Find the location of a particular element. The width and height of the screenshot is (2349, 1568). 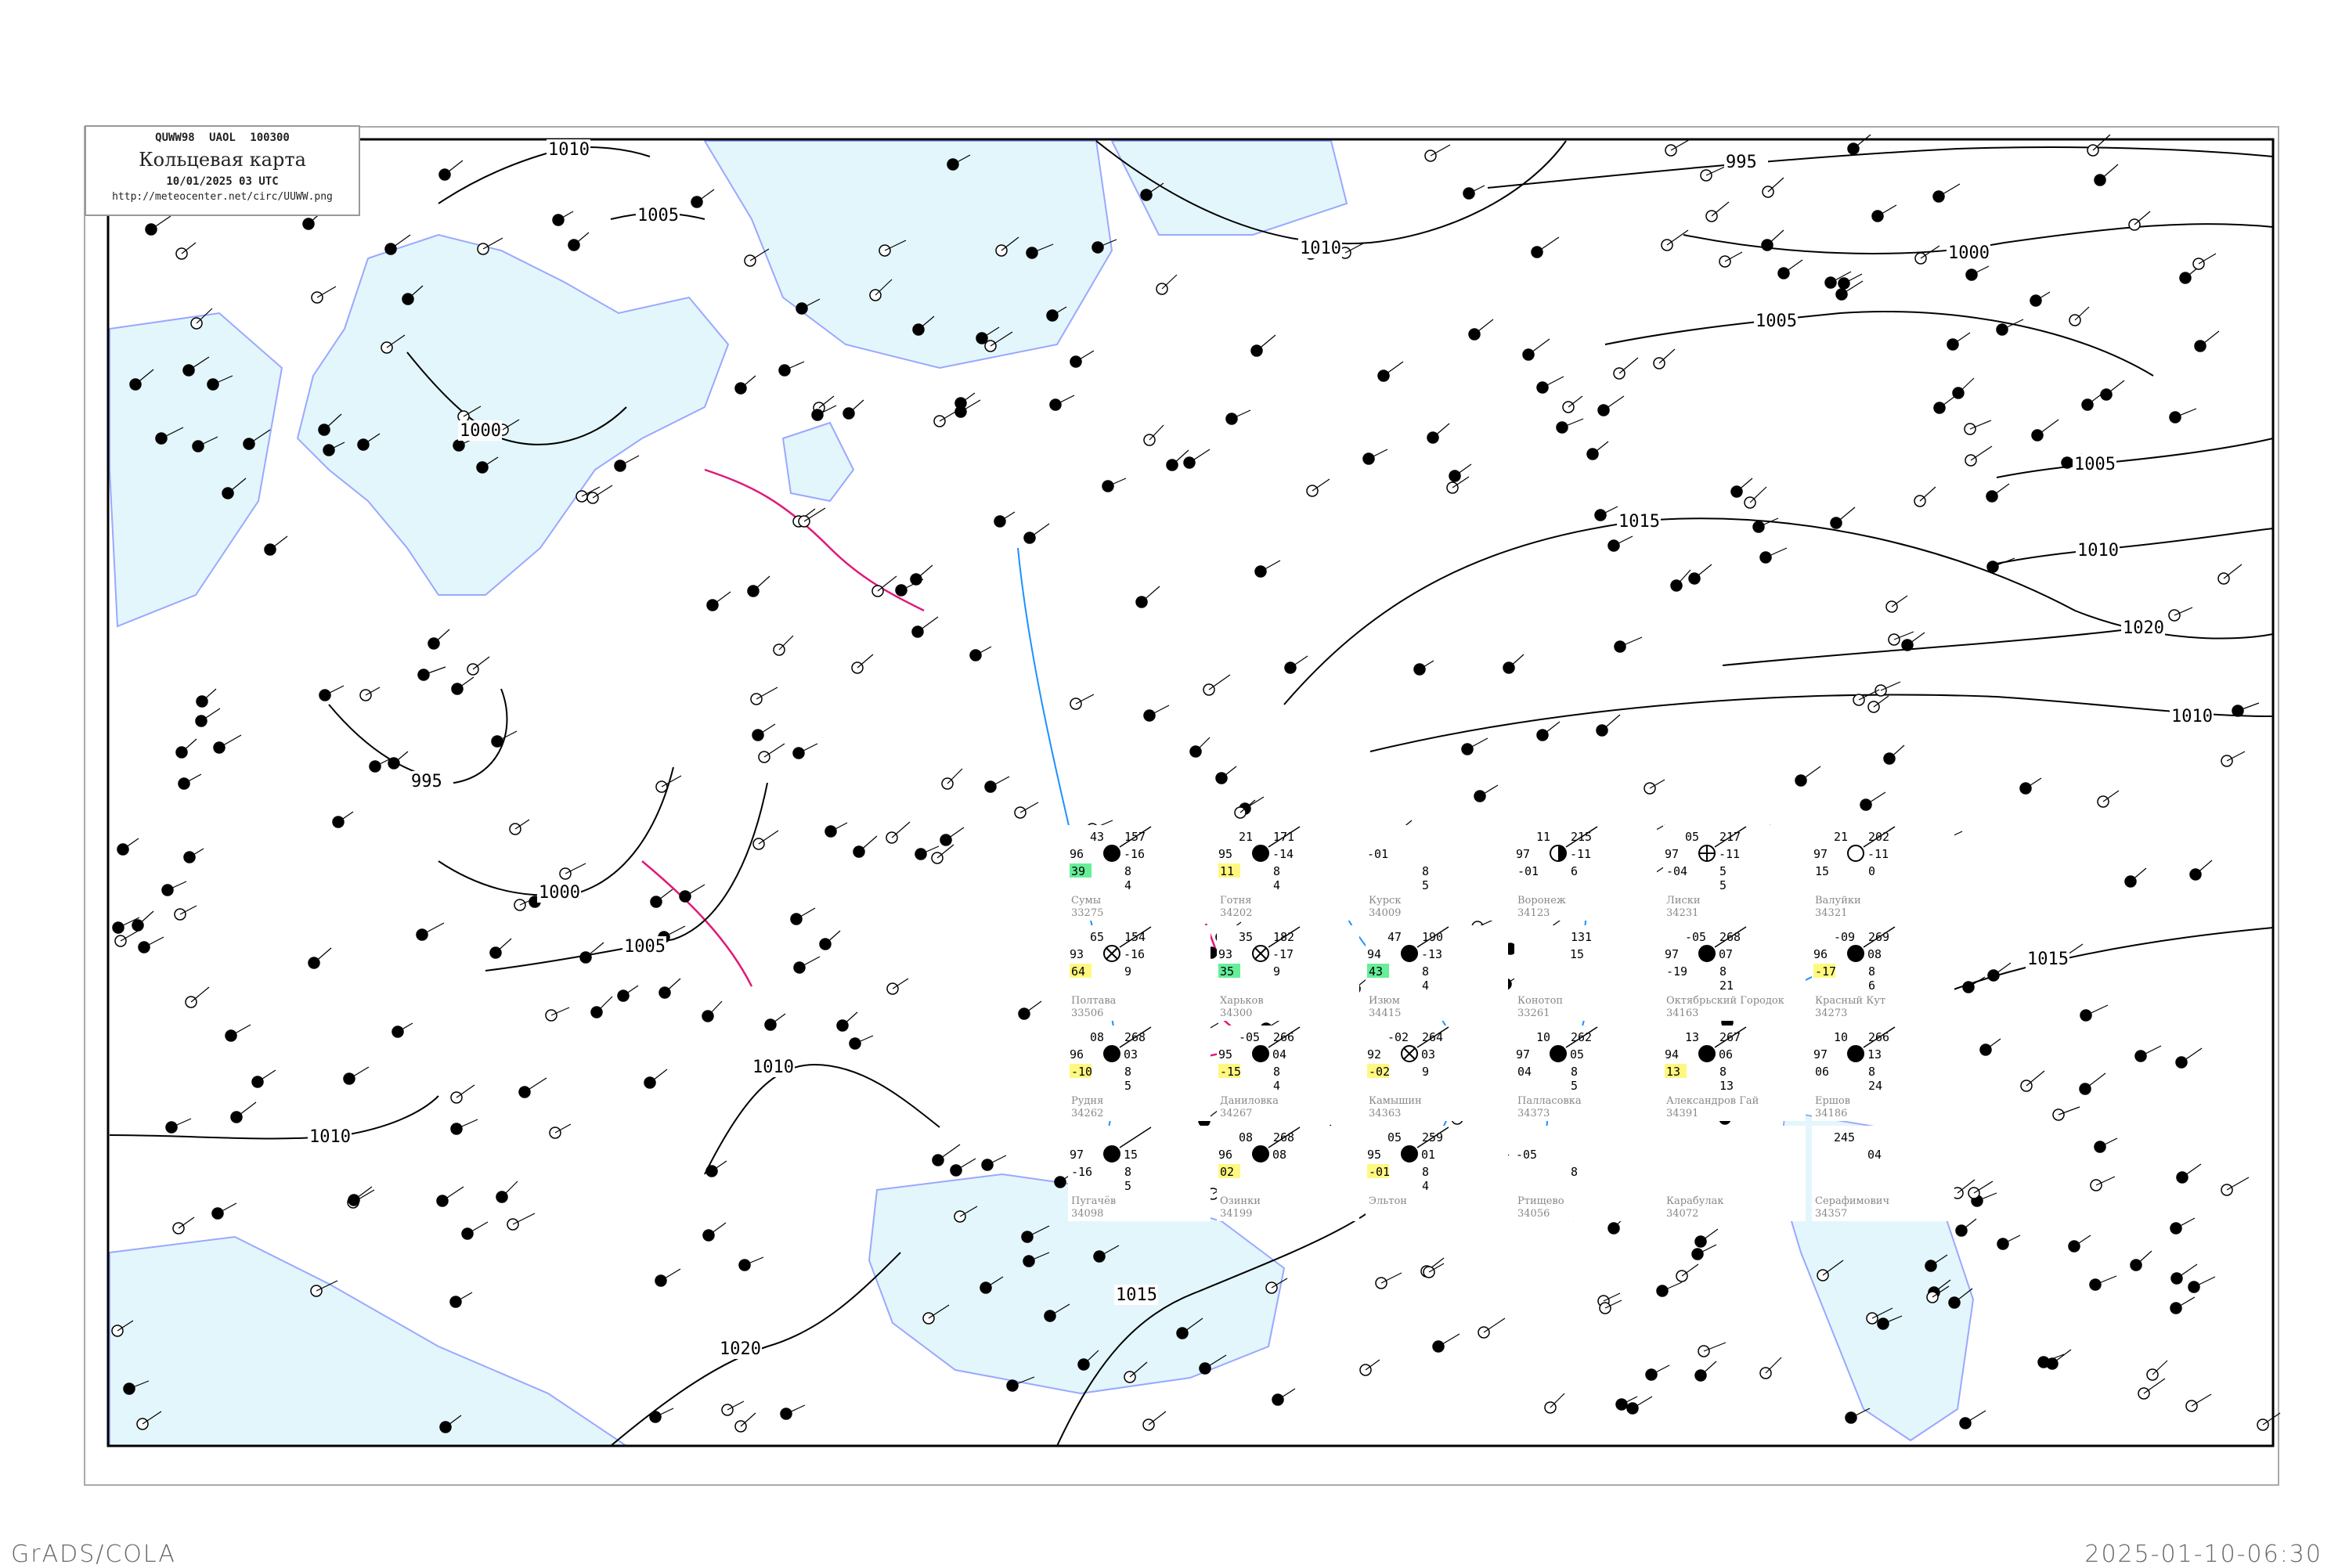

station-name: Конотоп is located at coordinates (1540, 1001).